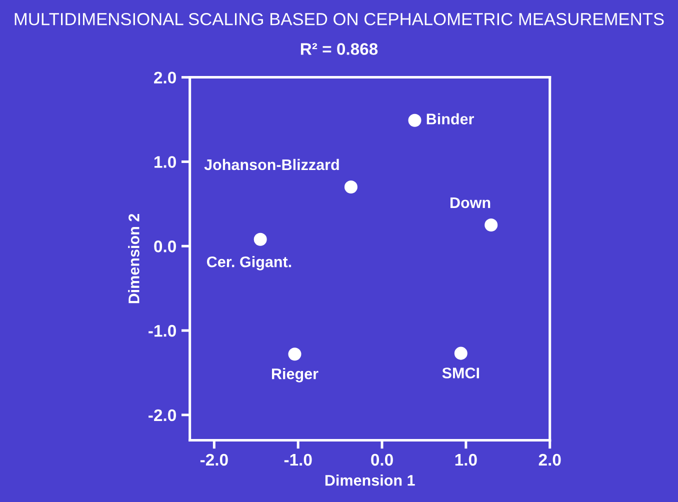 The height and width of the screenshot is (502, 678). I want to click on annotation: SMCI, so click(460, 373).